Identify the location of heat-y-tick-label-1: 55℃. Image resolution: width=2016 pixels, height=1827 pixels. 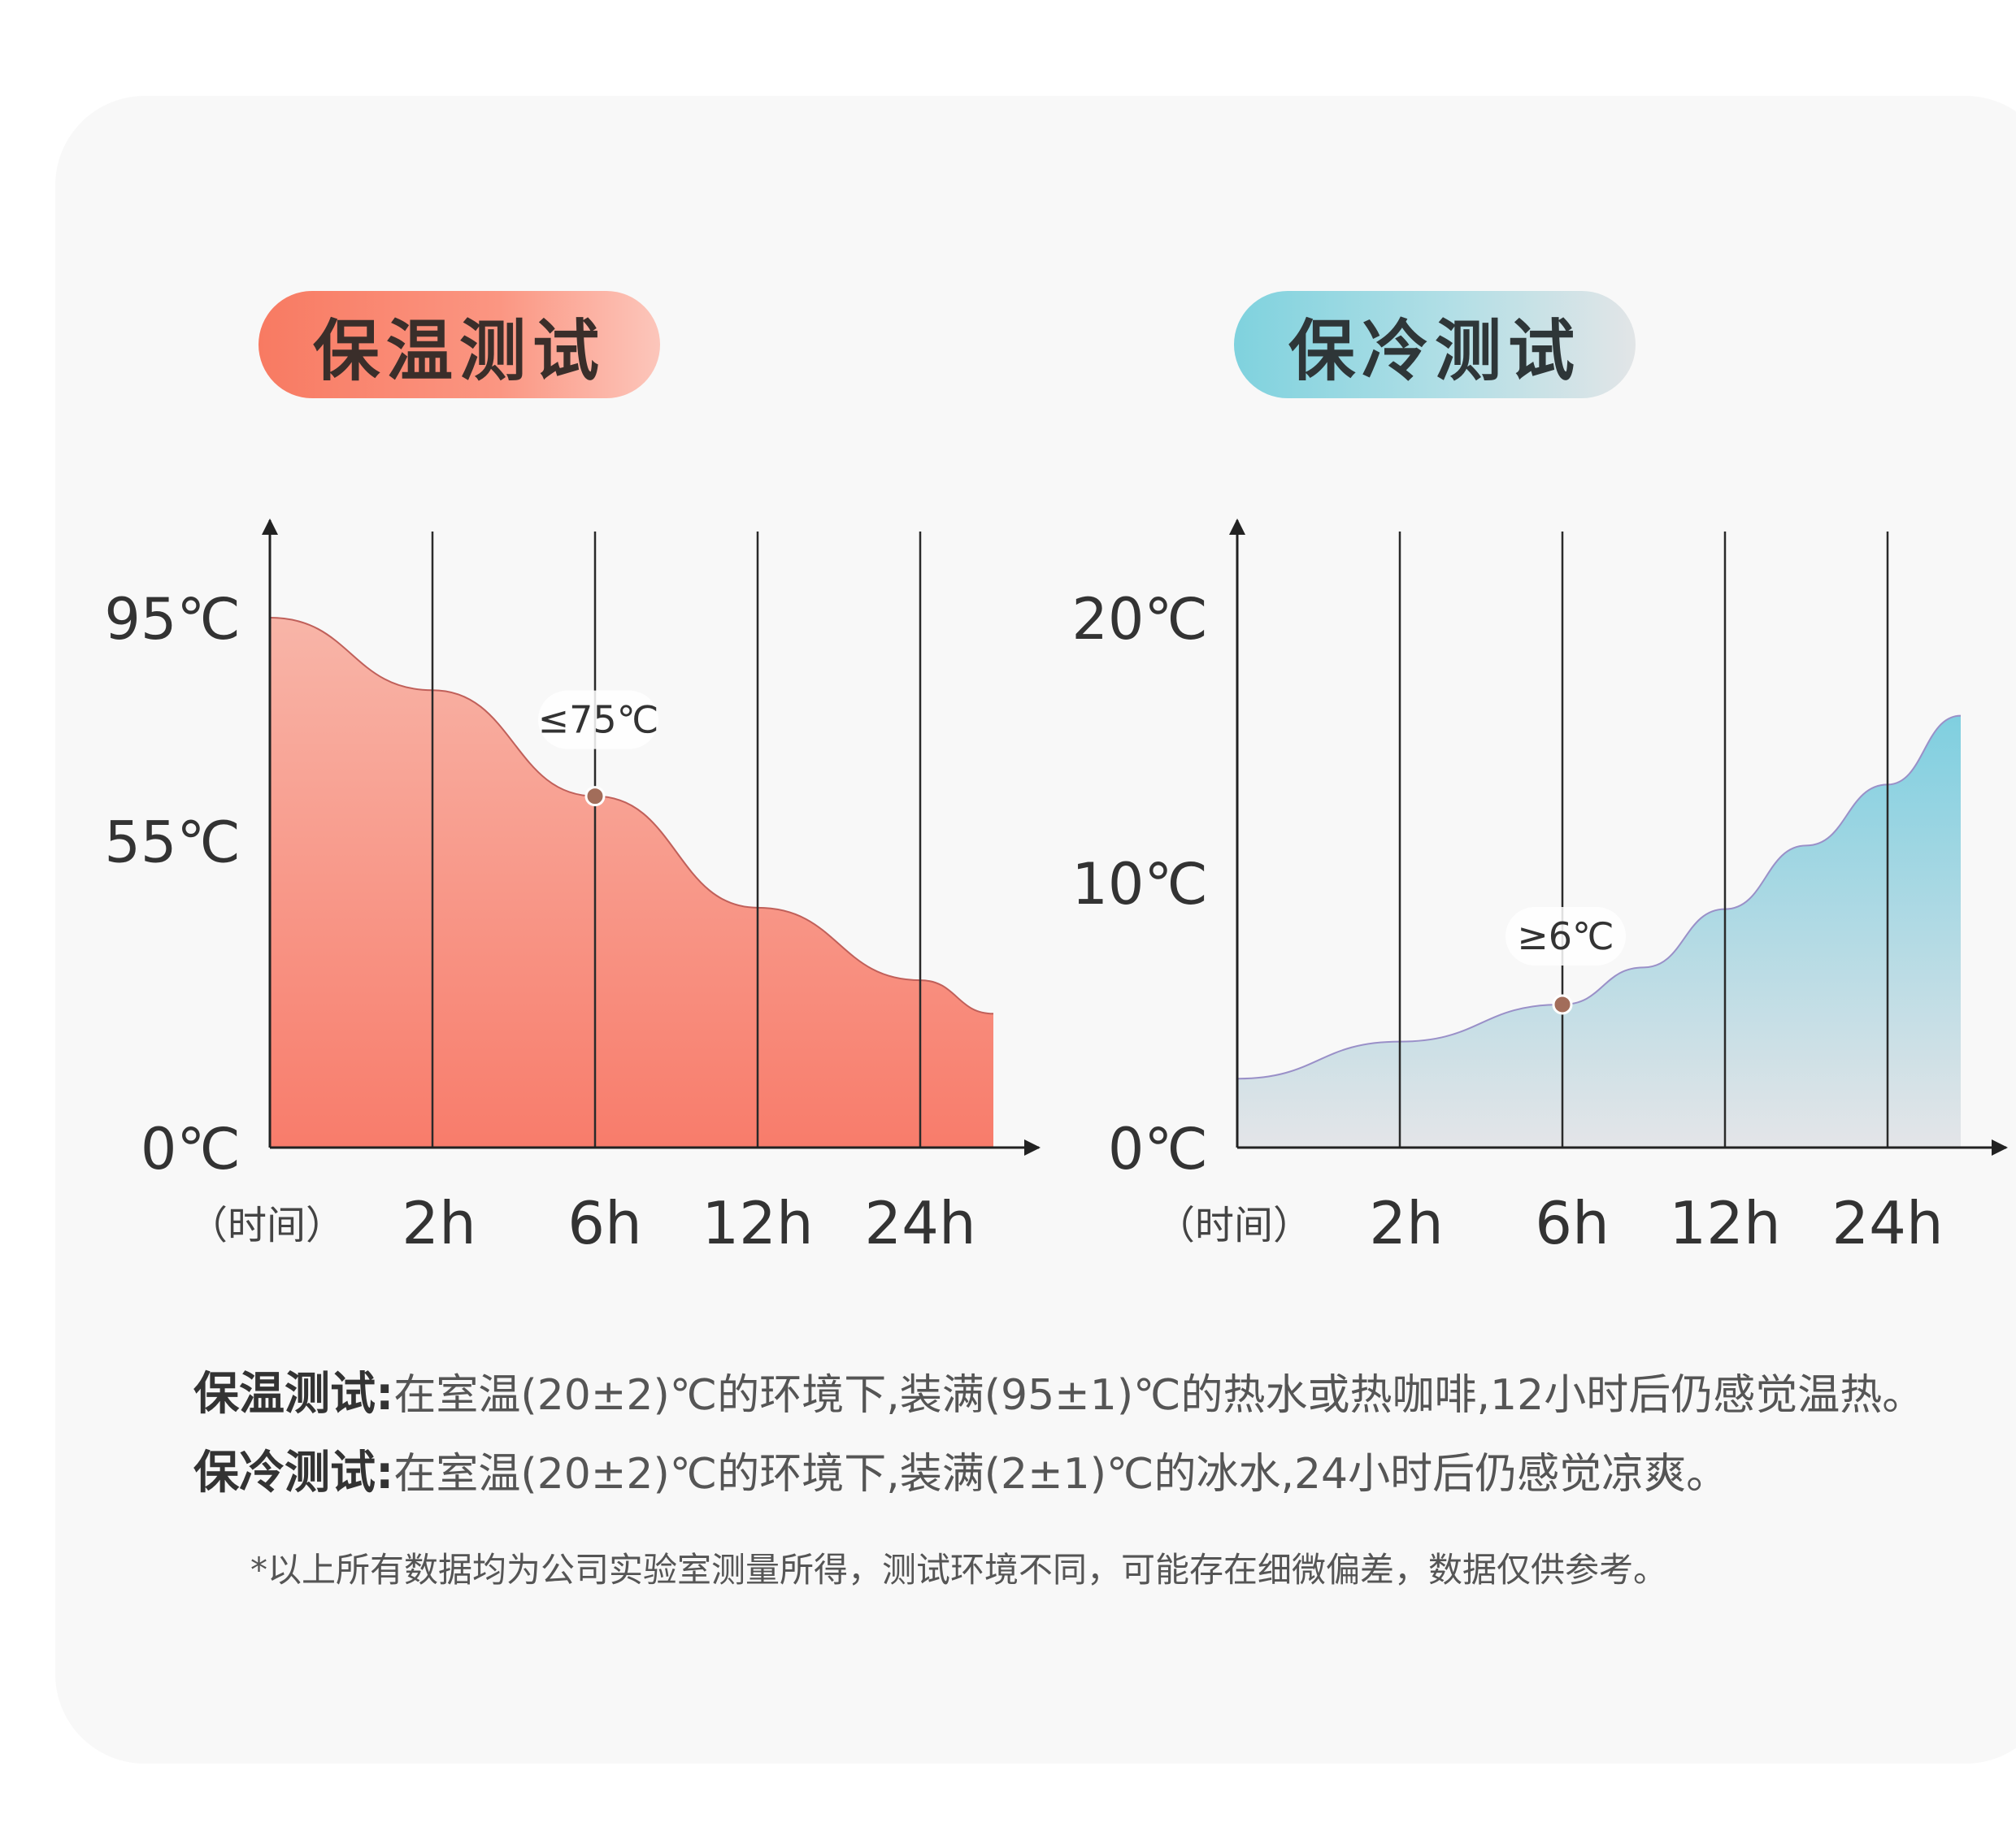
(172, 842).